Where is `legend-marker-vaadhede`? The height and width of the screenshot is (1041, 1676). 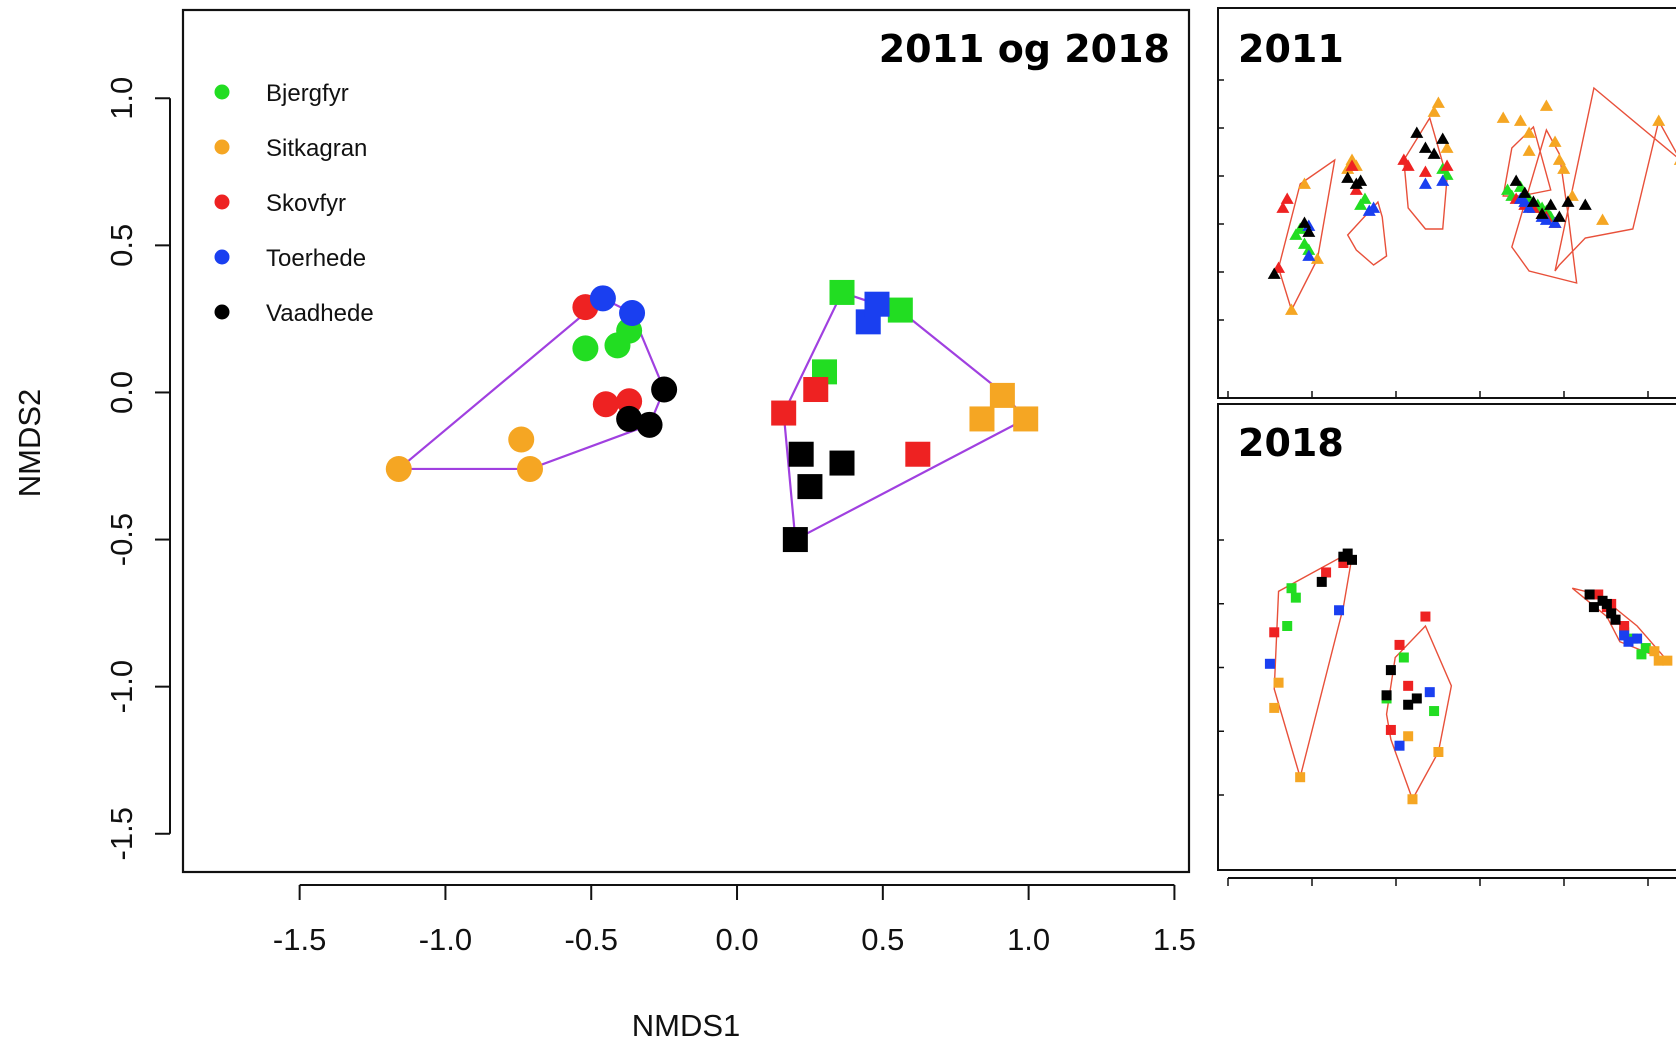 legend-marker-vaadhede is located at coordinates (222, 312).